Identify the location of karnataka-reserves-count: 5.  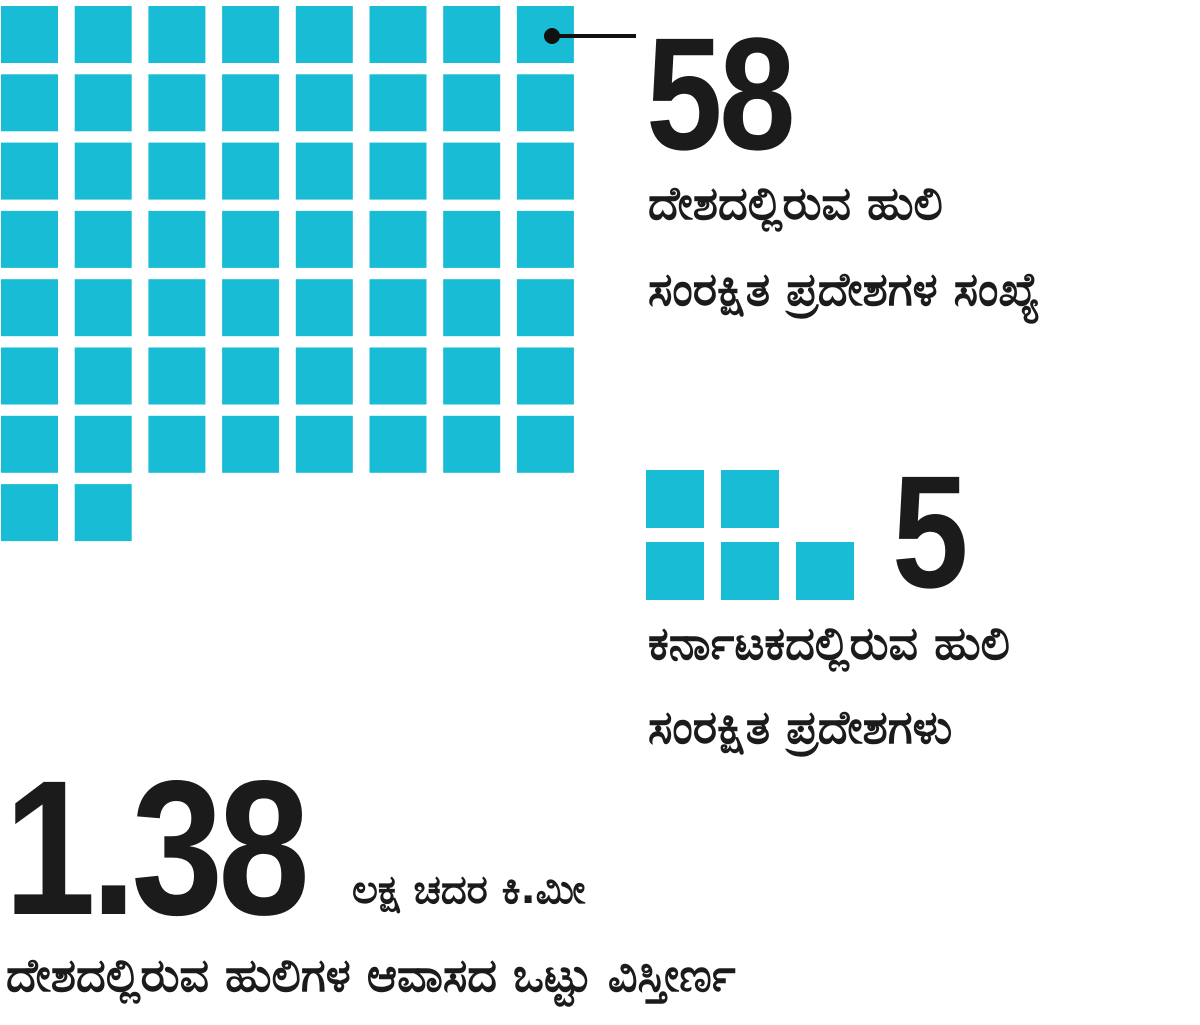
(930, 531).